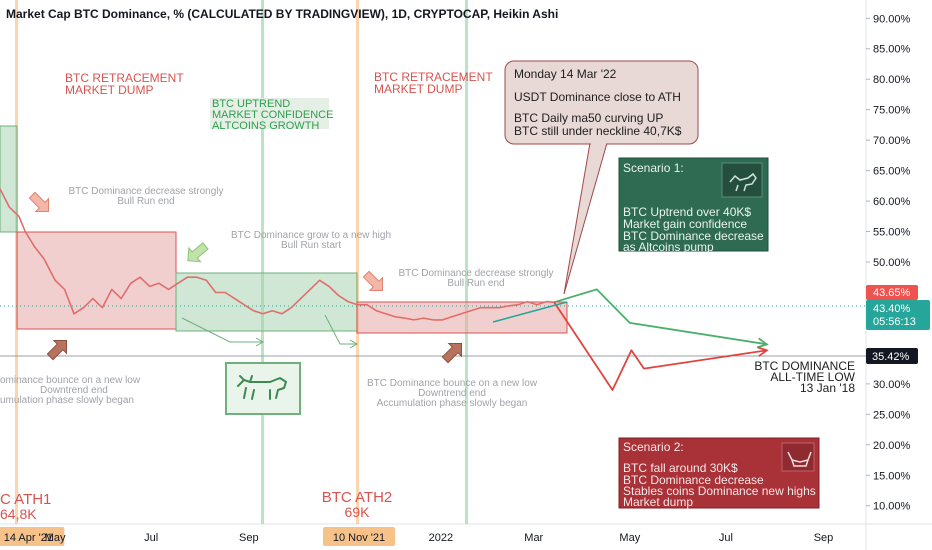  What do you see at coordinates (357, 262) in the screenshot?
I see `vline-ath2` at bounding box center [357, 262].